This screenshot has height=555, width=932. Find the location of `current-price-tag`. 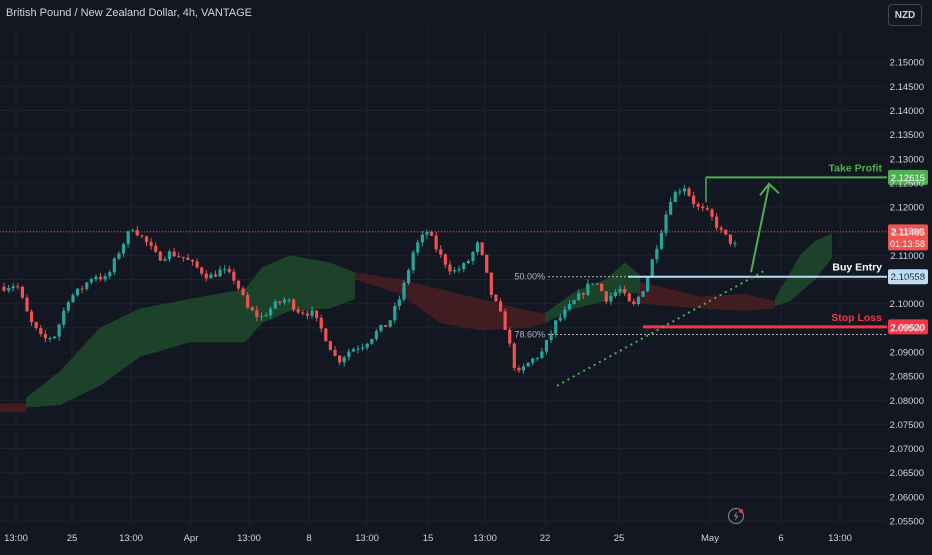

current-price-tag is located at coordinates (908, 237).